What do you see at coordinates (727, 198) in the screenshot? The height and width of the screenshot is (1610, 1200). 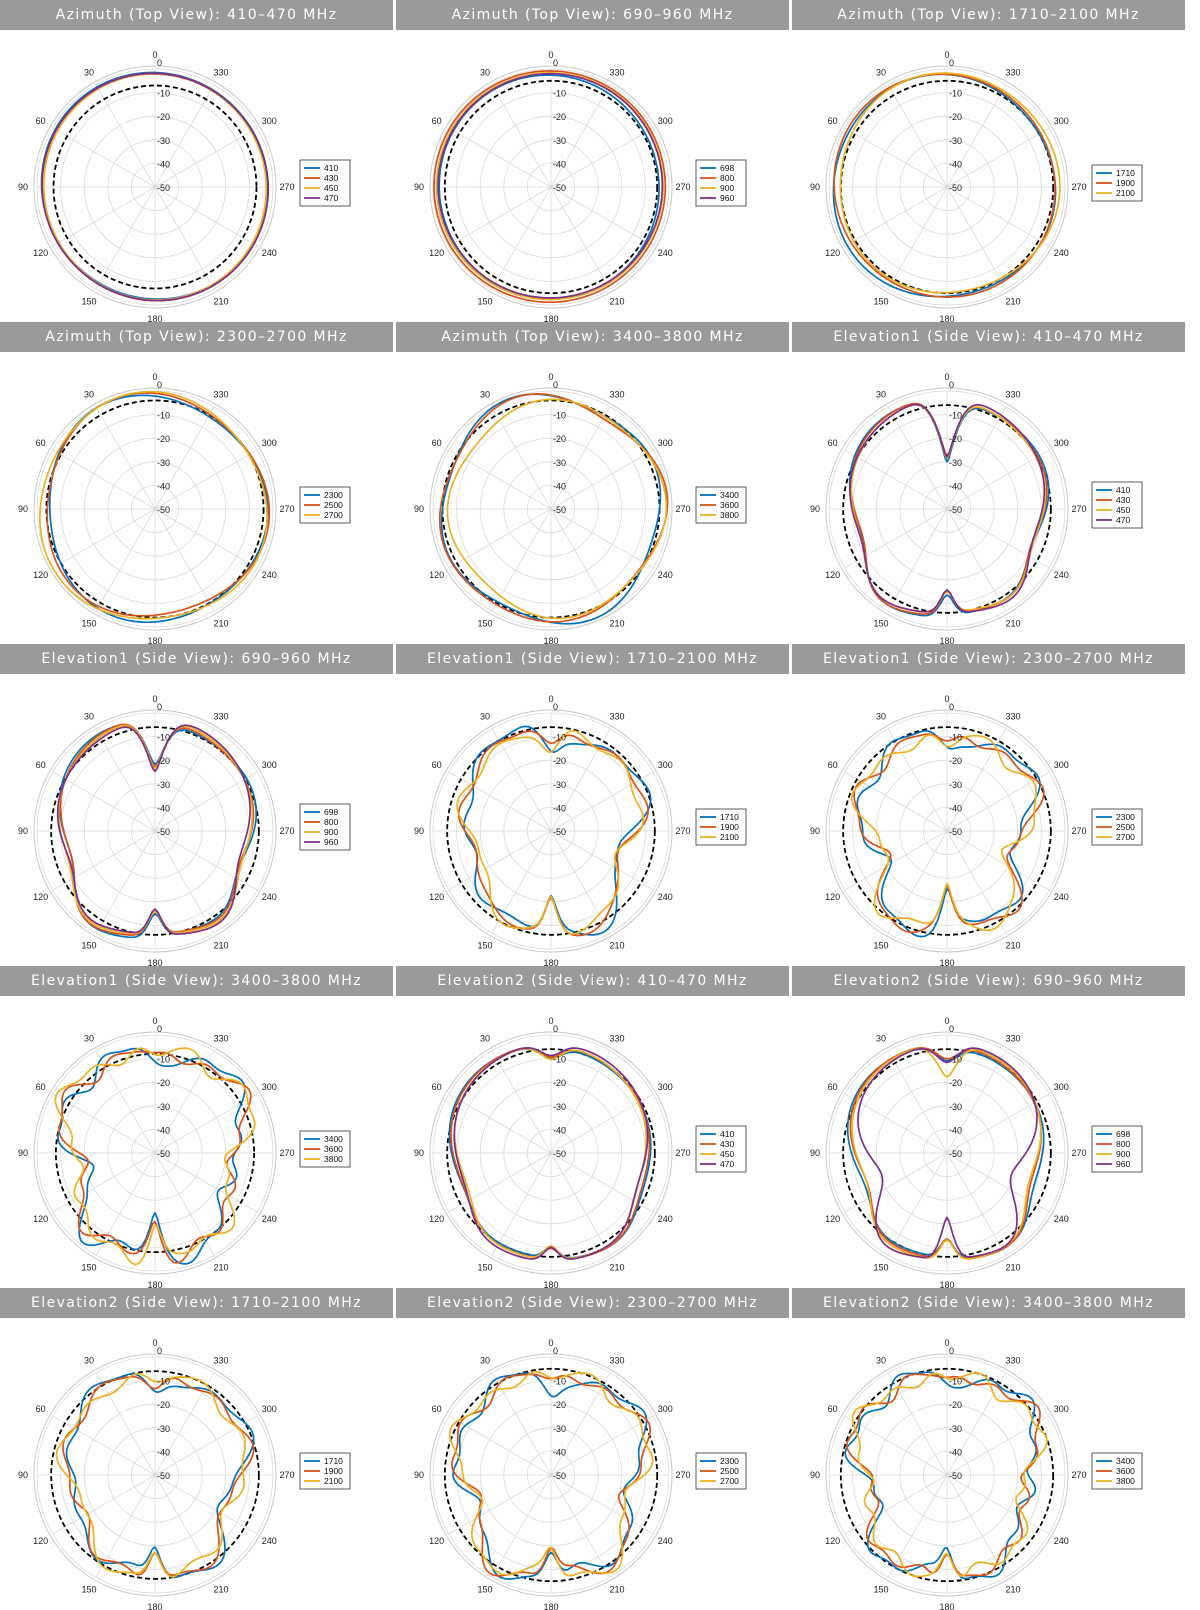 I see `legend-label: 960` at bounding box center [727, 198].